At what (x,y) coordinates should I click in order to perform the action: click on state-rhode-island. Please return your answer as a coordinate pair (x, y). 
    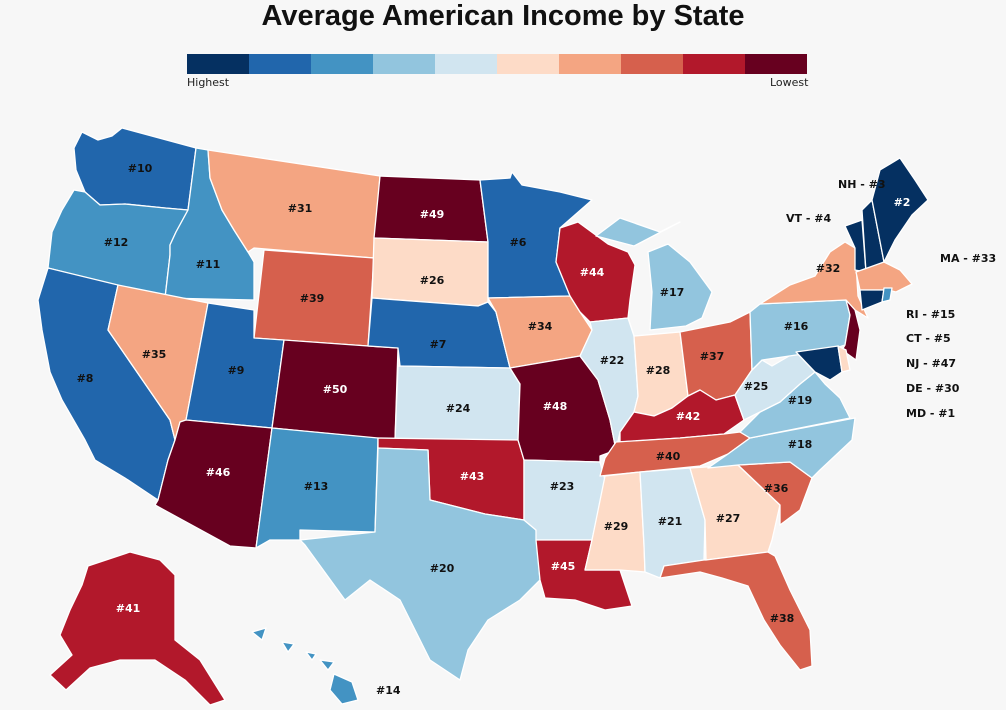
    Looking at the image, I should click on (887, 295).